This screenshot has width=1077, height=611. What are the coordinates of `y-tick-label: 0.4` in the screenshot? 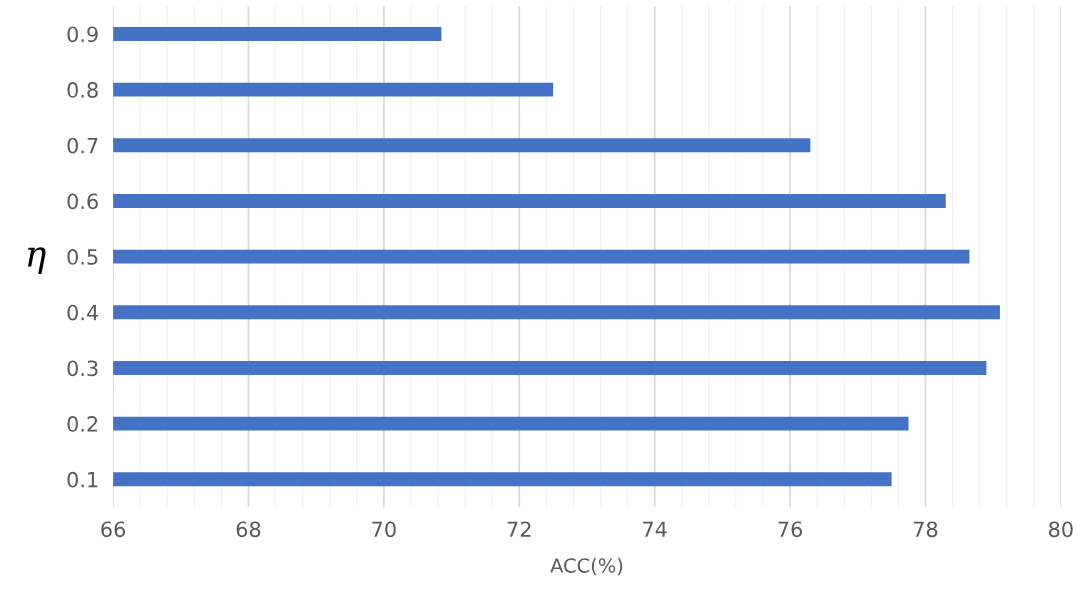 It's located at (83, 312).